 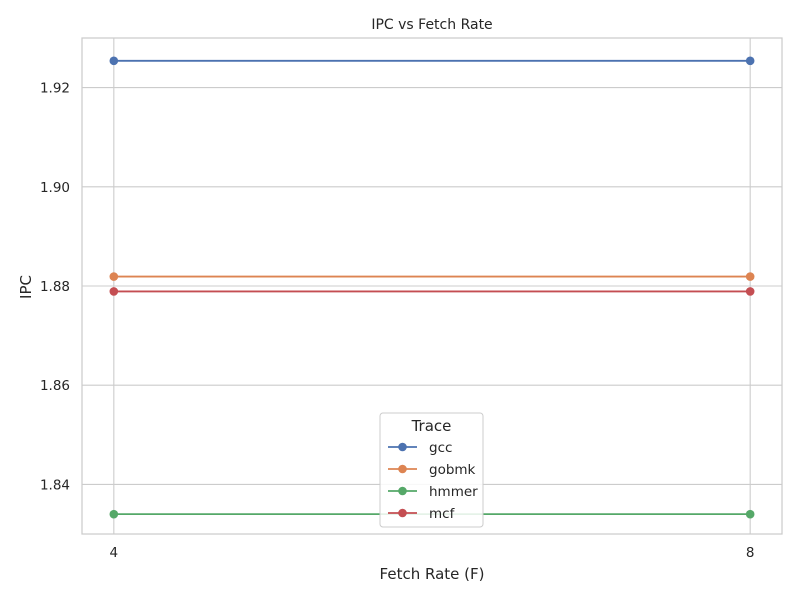 What do you see at coordinates (402, 447) in the screenshot?
I see `legend-marker-gcc` at bounding box center [402, 447].